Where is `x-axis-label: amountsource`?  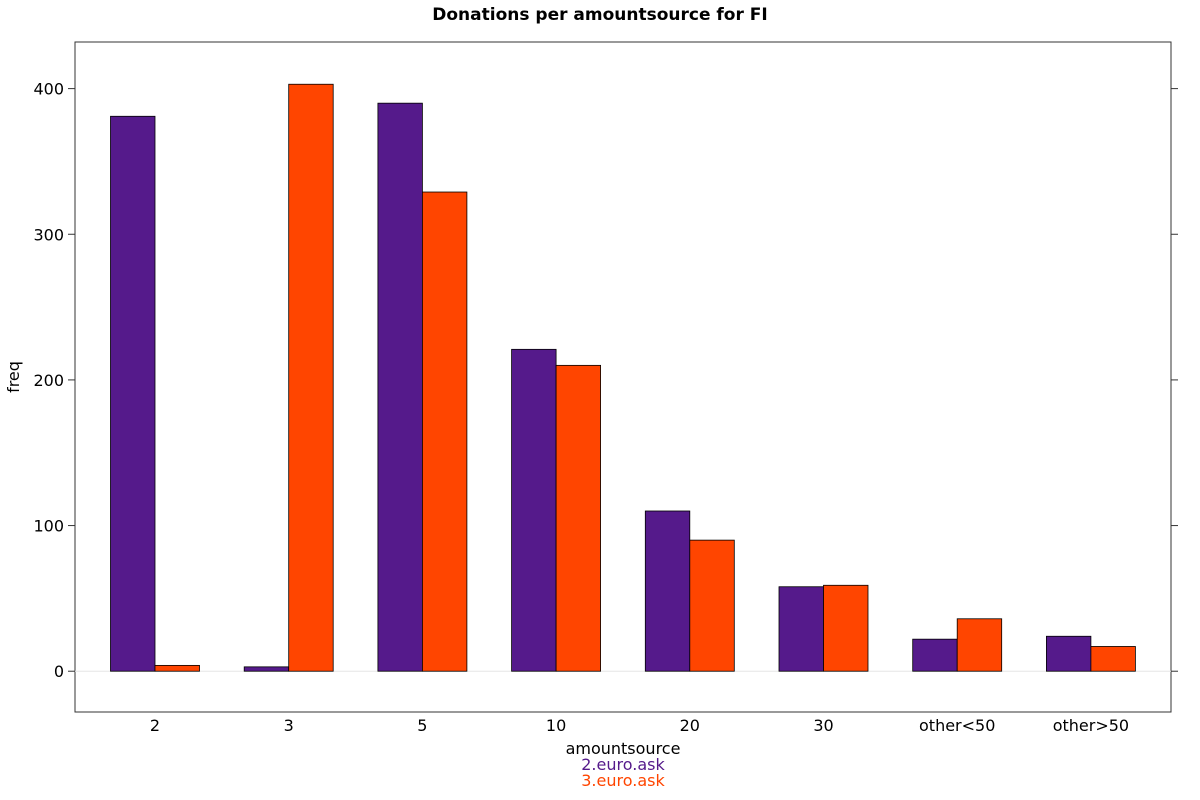 x-axis-label: amountsource is located at coordinates (623, 748).